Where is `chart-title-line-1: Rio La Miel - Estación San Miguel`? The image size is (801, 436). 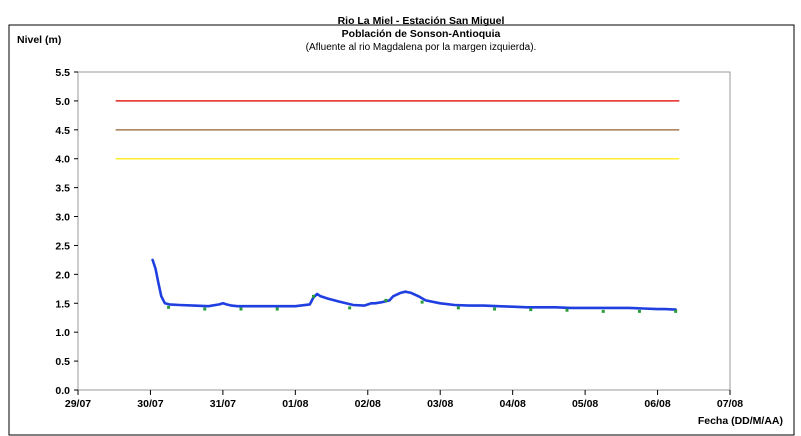
chart-title-line-1: Rio La Miel - Estación San Miguel is located at coordinates (421, 21).